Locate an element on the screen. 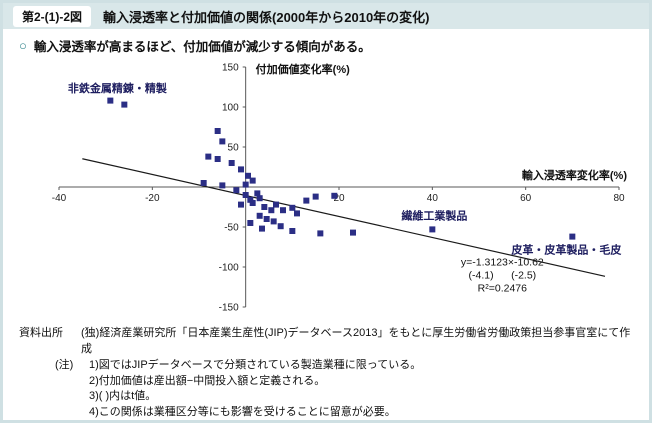  equation-text: y=-1.3123×-10.62 is located at coordinates (502, 262).